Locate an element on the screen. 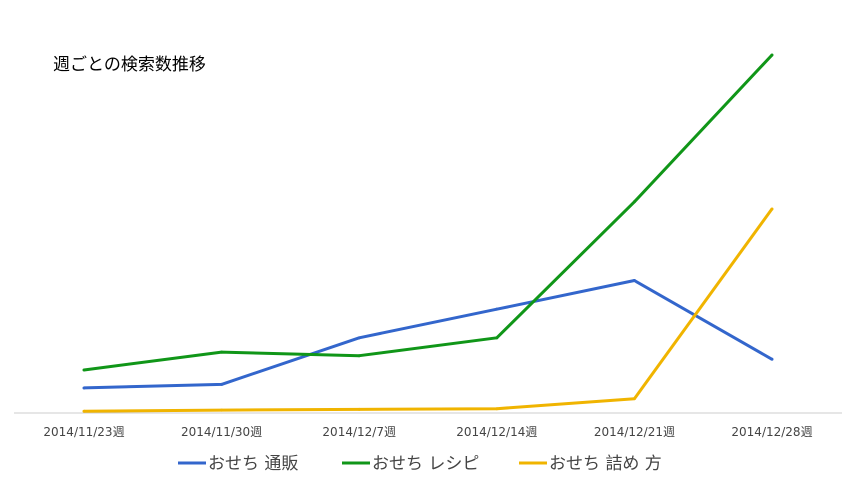 The image size is (856, 488). legend-label: おせち 通販 is located at coordinates (253, 464).